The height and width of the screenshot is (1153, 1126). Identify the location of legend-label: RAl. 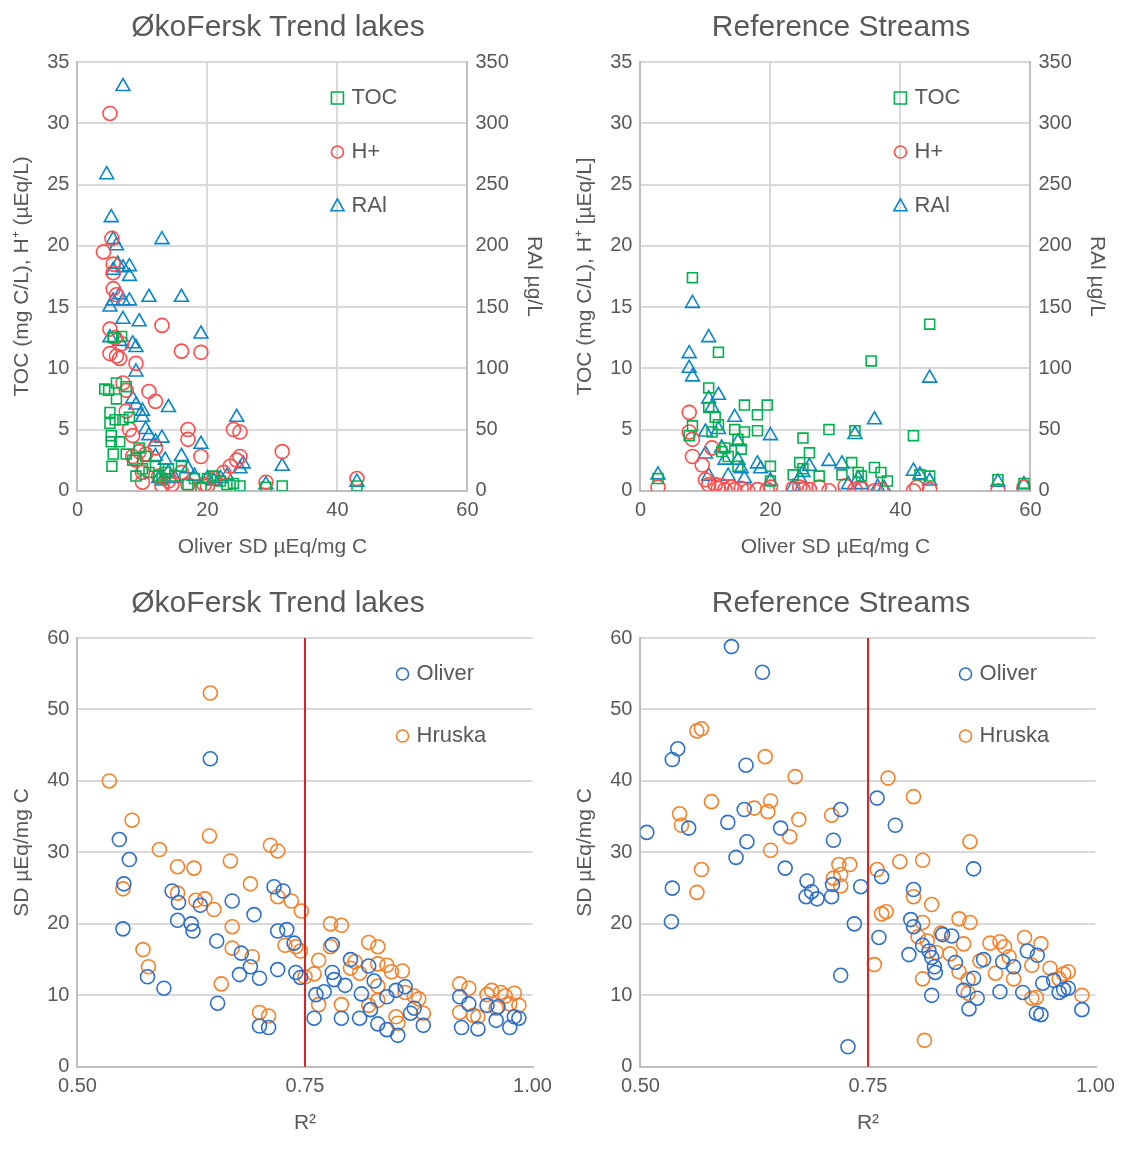
(369, 205).